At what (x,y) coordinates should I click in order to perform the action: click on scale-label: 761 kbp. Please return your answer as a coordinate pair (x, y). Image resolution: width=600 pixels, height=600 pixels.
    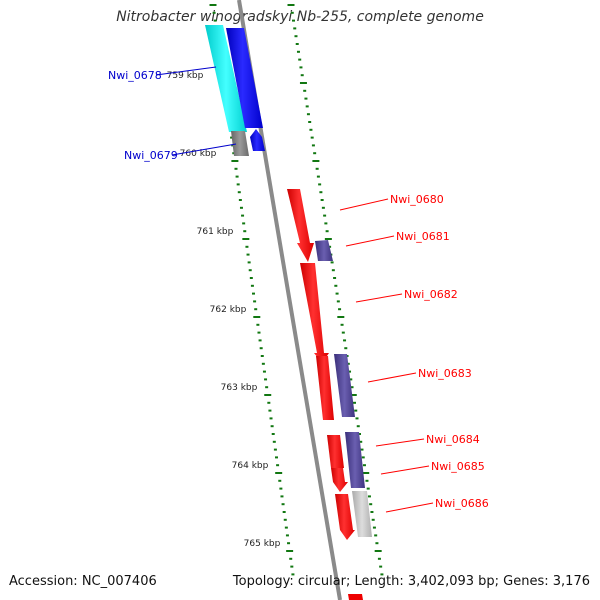
    Looking at the image, I should click on (215, 232).